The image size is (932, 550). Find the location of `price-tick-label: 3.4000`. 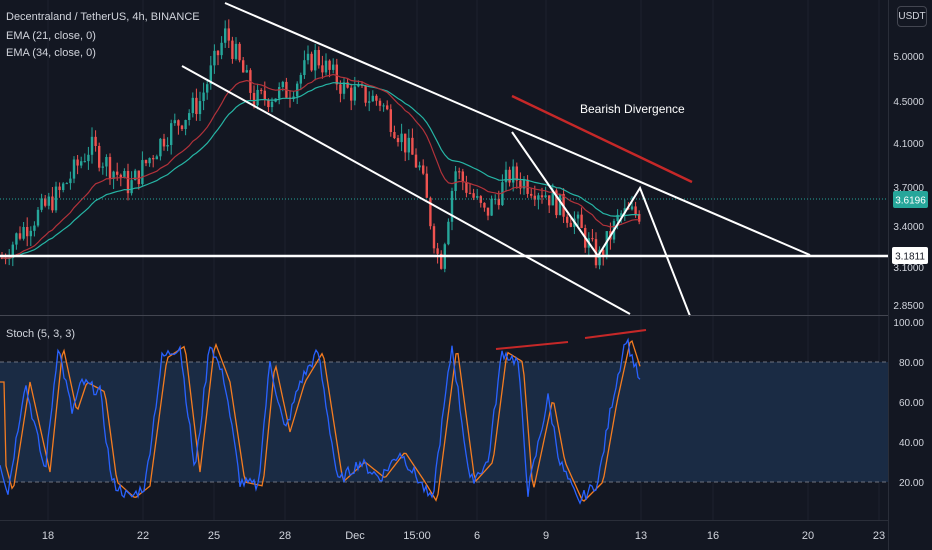

price-tick-label: 3.4000 is located at coordinates (908, 227).